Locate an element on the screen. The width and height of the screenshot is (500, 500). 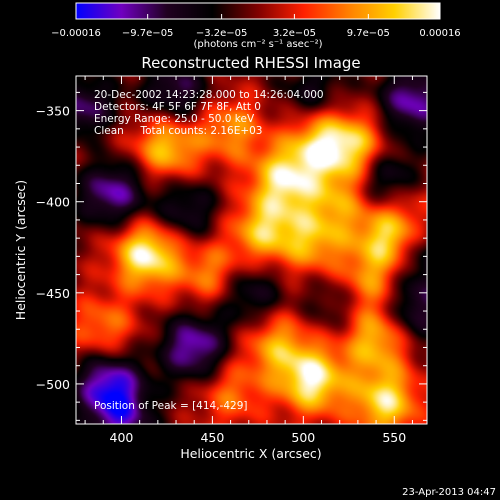
y-tick-label: −350 is located at coordinates (53, 111).